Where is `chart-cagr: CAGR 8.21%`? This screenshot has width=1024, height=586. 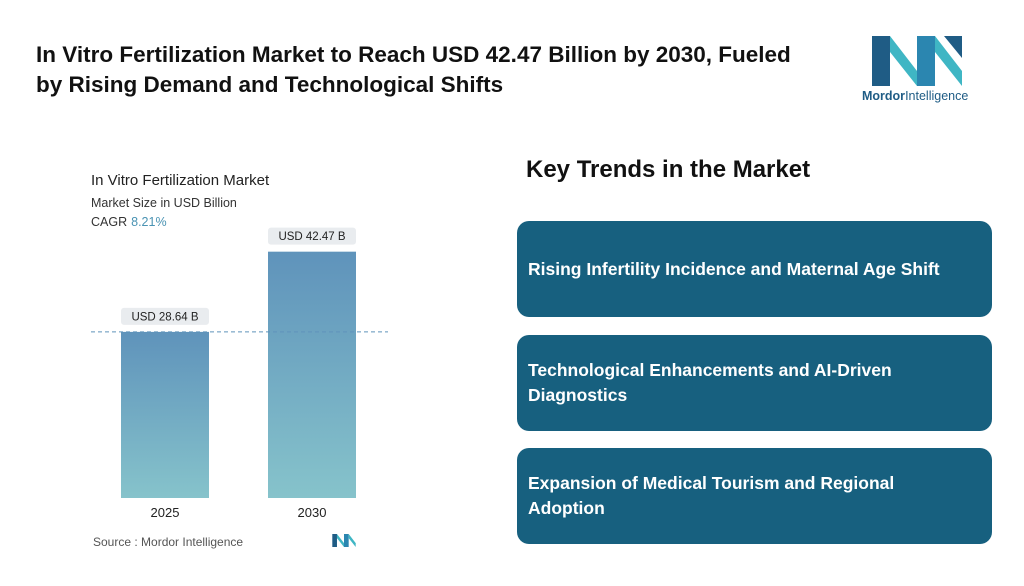 chart-cagr: CAGR 8.21% is located at coordinates (129, 222).